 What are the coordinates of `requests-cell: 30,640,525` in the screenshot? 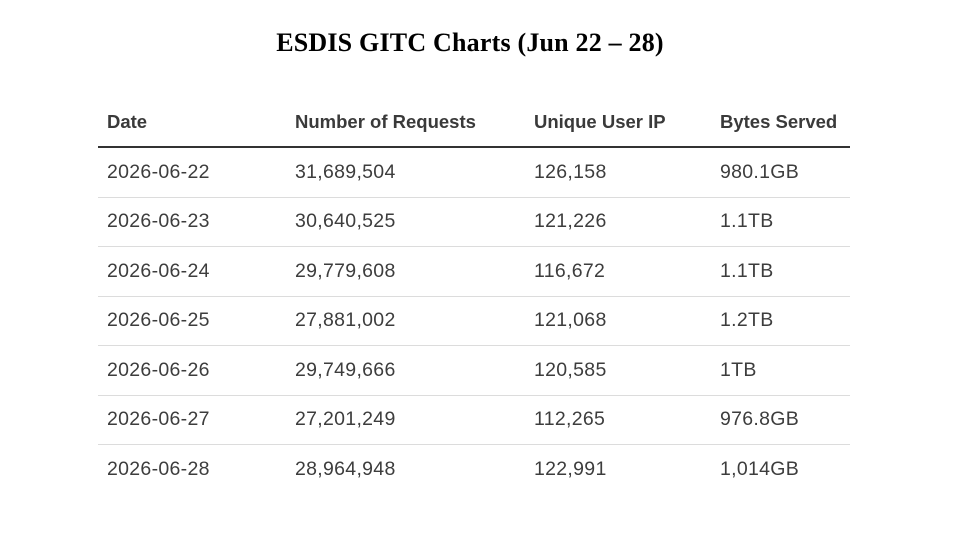 It's located at (345, 221).